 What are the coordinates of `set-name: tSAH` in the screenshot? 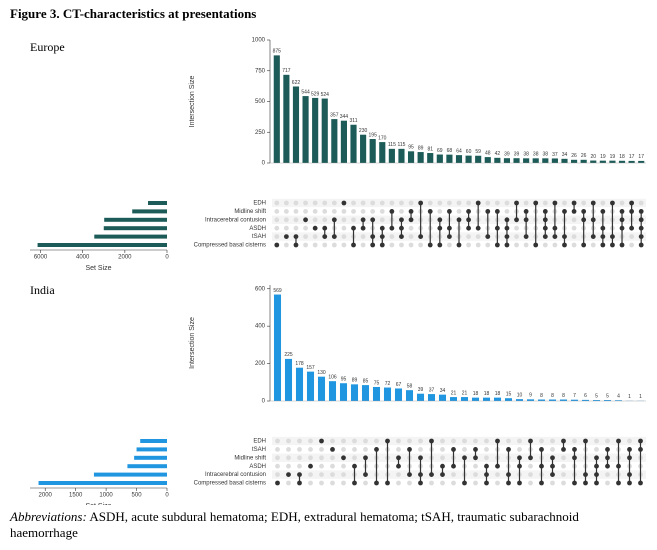 It's located at (259, 450).